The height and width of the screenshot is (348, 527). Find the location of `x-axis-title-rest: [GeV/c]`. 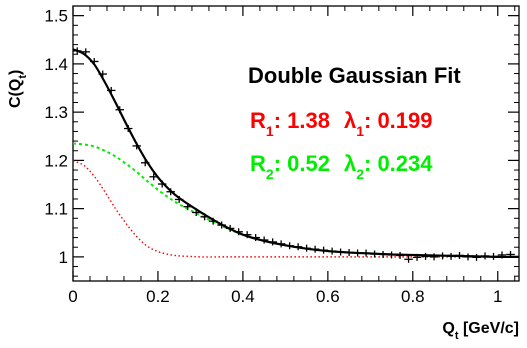

x-axis-title-rest: [GeV/c] is located at coordinates (489, 328).